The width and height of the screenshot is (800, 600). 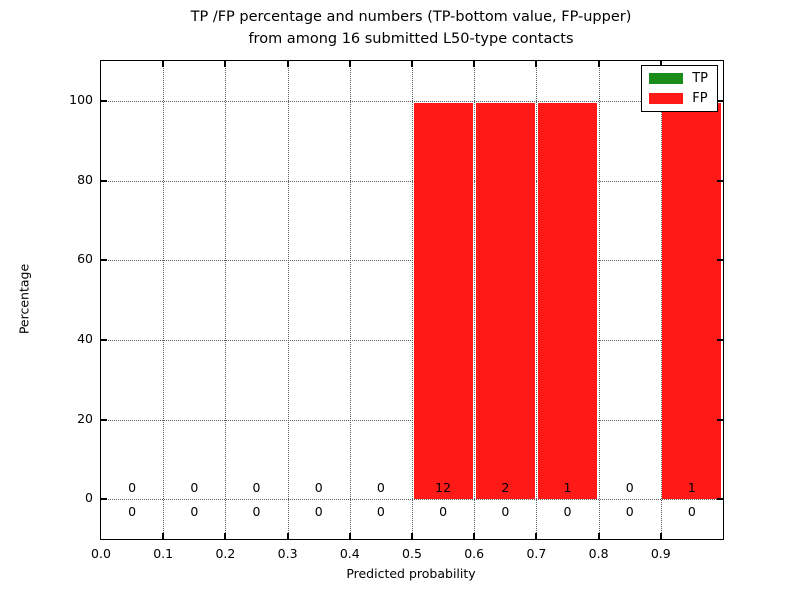 What do you see at coordinates (85, 259) in the screenshot?
I see `y-tick-label: 60` at bounding box center [85, 259].